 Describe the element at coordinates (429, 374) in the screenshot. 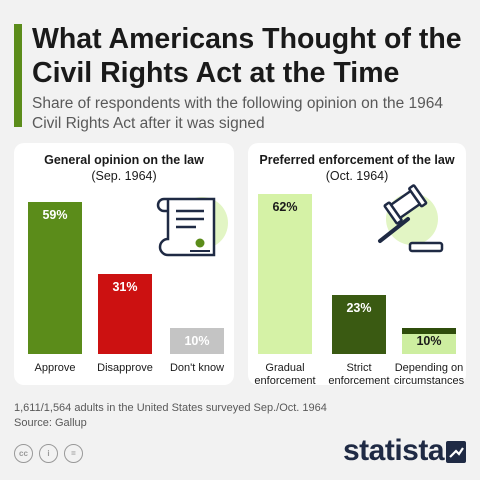

I see `category-label: Depending on circumstances` at that location.